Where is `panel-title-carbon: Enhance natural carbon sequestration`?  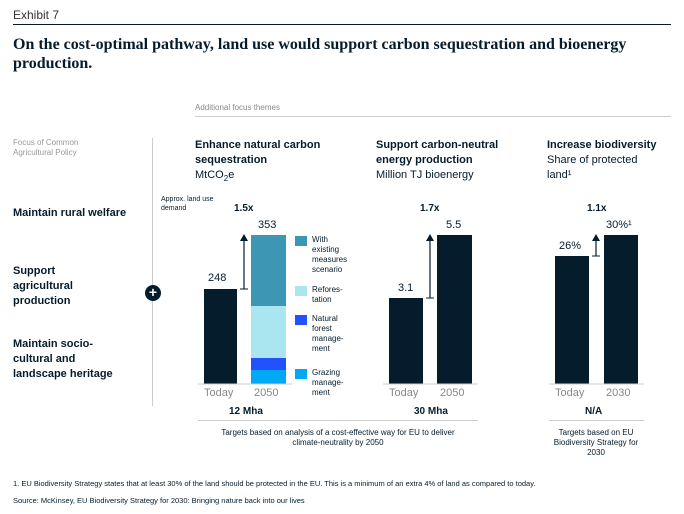
panel-title-carbon: Enhance natural carbon sequestration is located at coordinates (258, 152).